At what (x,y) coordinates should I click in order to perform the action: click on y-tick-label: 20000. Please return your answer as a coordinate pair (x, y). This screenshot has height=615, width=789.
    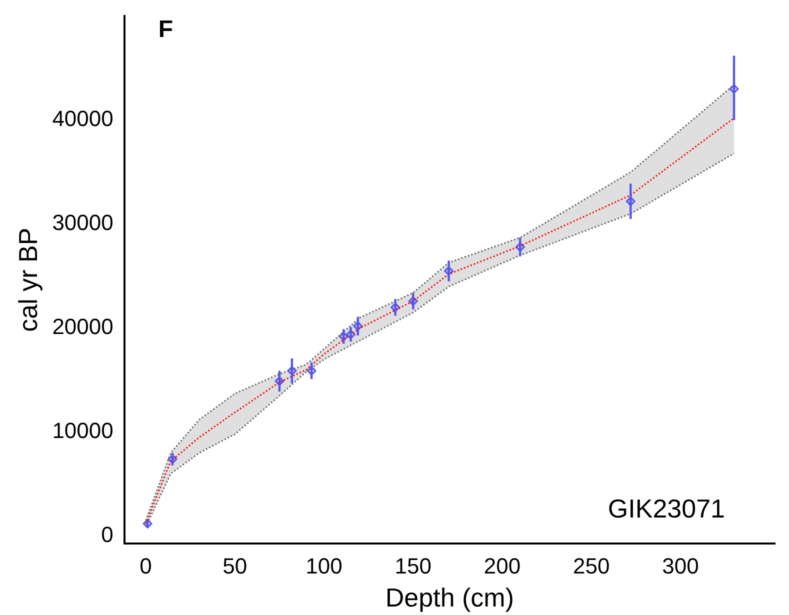
    Looking at the image, I should click on (83, 327).